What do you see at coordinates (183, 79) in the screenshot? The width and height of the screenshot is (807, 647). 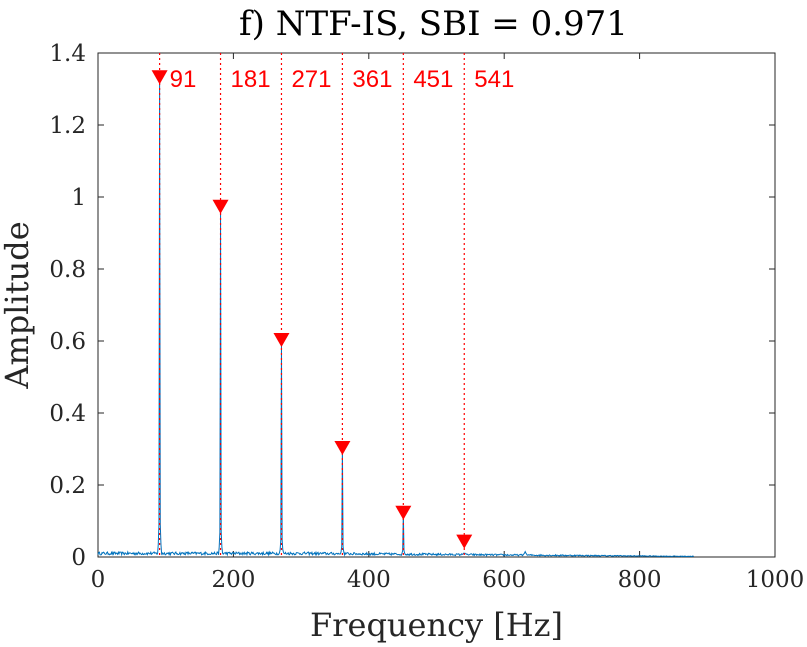 I see `harmonic-label: 91` at bounding box center [183, 79].